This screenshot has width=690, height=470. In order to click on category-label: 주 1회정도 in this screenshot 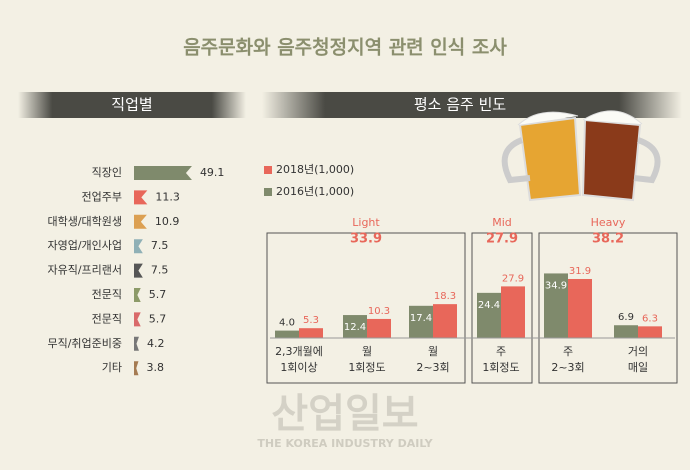, I will do `click(500, 359)`.